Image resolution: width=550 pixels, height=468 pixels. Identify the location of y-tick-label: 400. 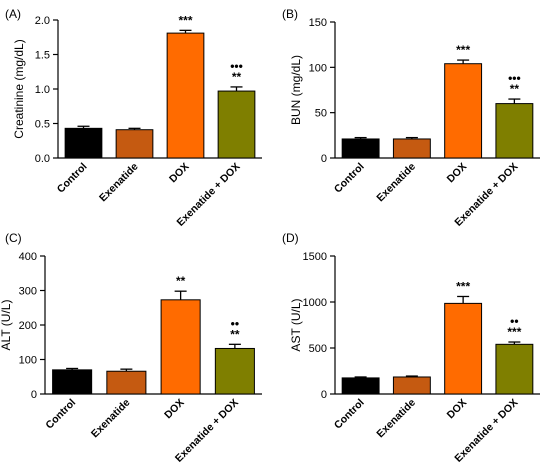
(28, 257).